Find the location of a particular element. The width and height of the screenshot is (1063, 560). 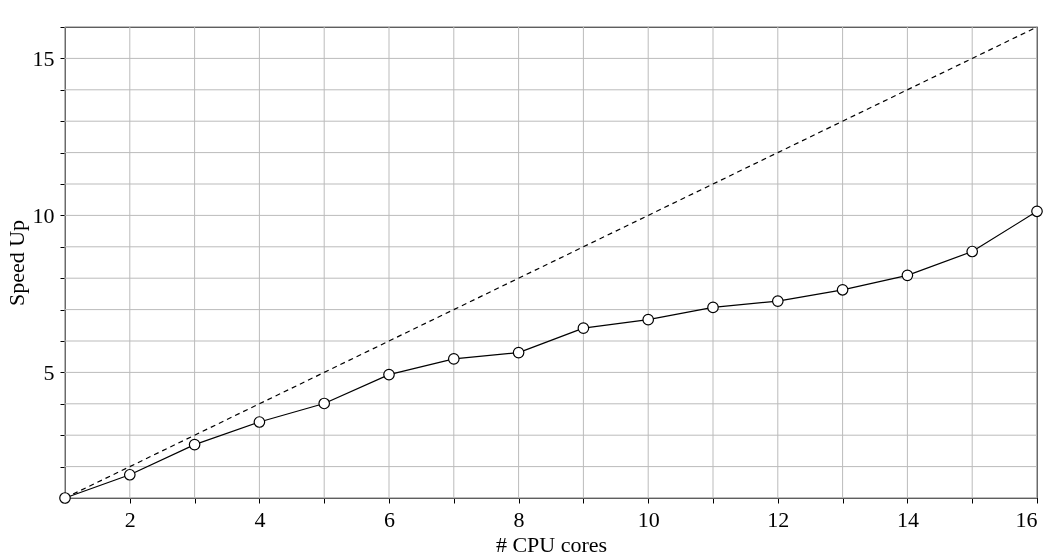

x-tick-label: 14 is located at coordinates (907, 519).